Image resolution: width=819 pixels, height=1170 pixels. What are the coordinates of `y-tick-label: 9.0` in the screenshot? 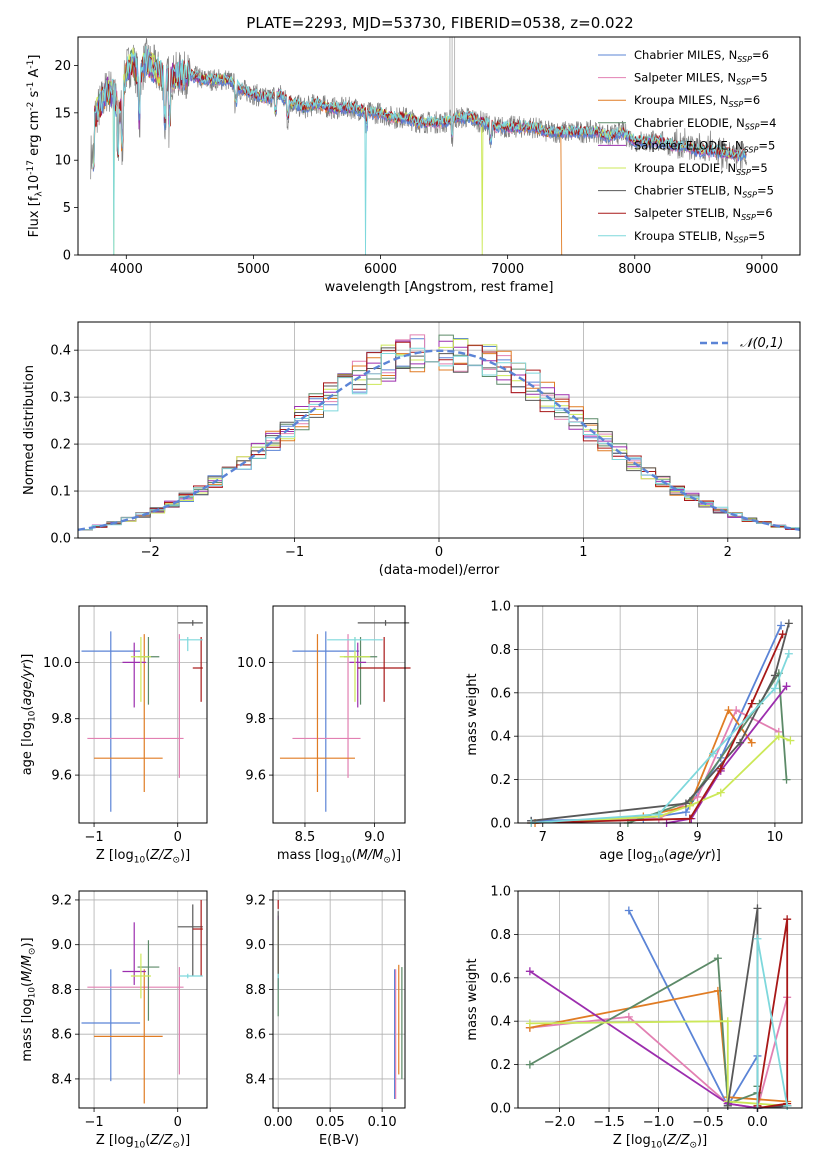 It's located at (255, 945).